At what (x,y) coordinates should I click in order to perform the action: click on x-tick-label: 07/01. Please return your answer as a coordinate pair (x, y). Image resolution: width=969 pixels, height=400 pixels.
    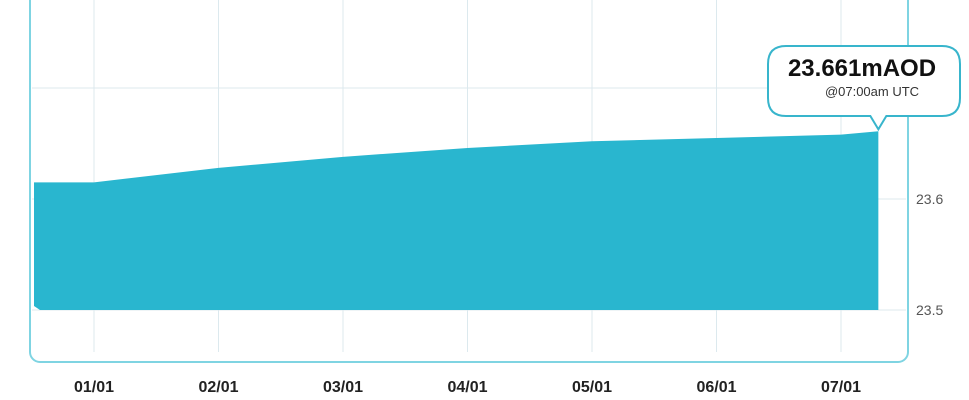
    Looking at the image, I should click on (841, 387).